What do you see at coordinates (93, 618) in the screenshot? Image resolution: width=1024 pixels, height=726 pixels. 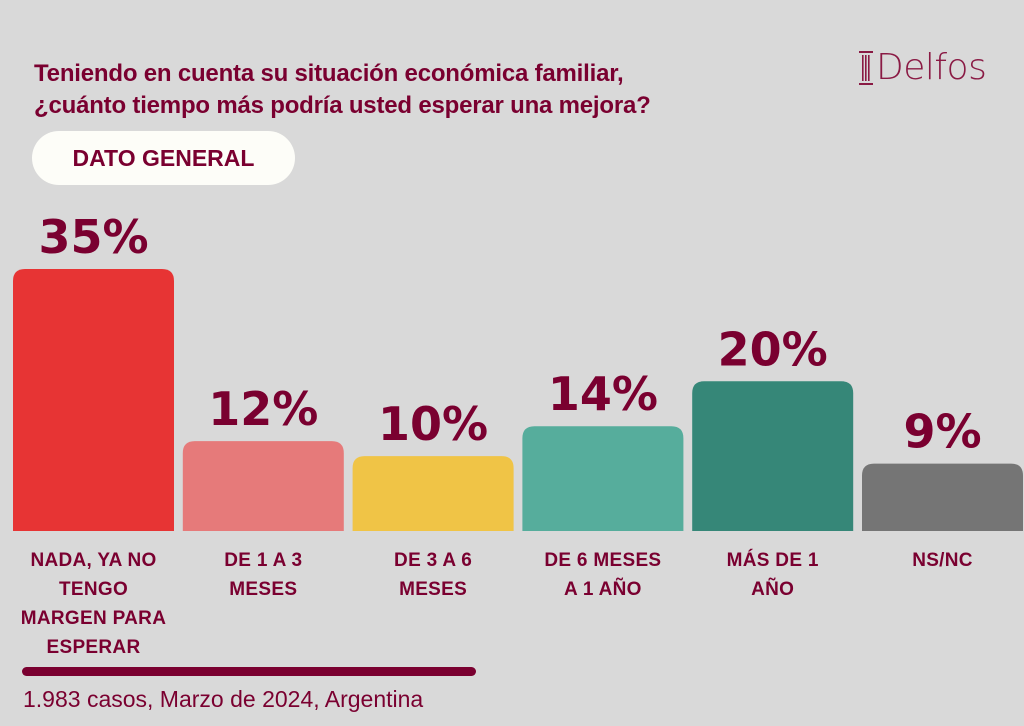 I see `category-label-line: MARGEN PARA` at bounding box center [93, 618].